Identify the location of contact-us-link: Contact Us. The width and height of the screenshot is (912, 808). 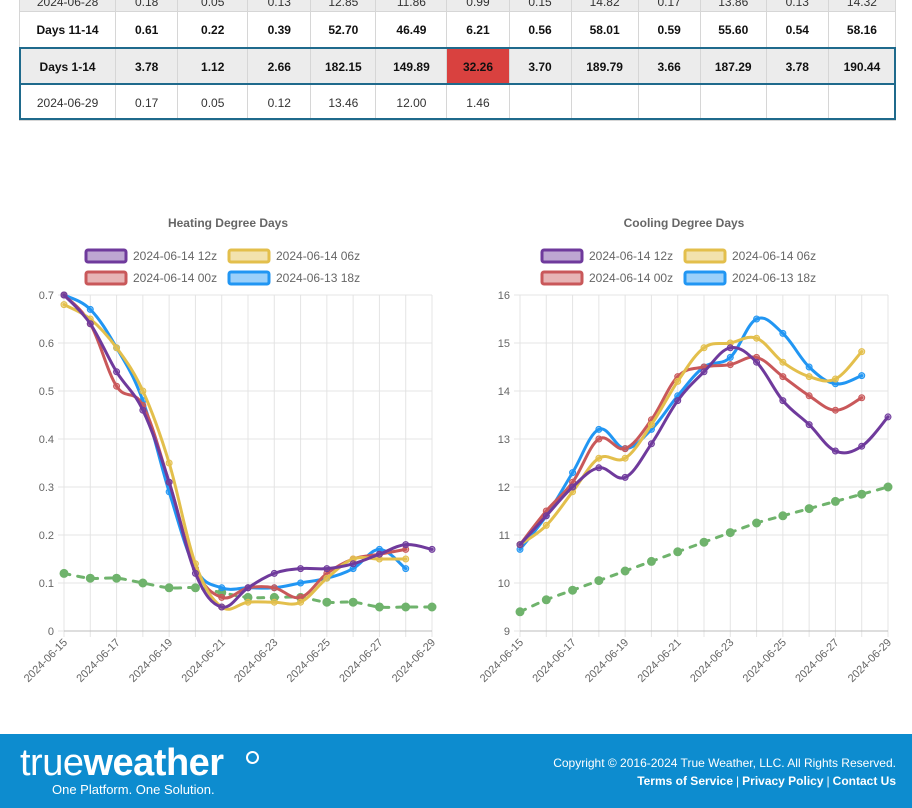
(864, 781).